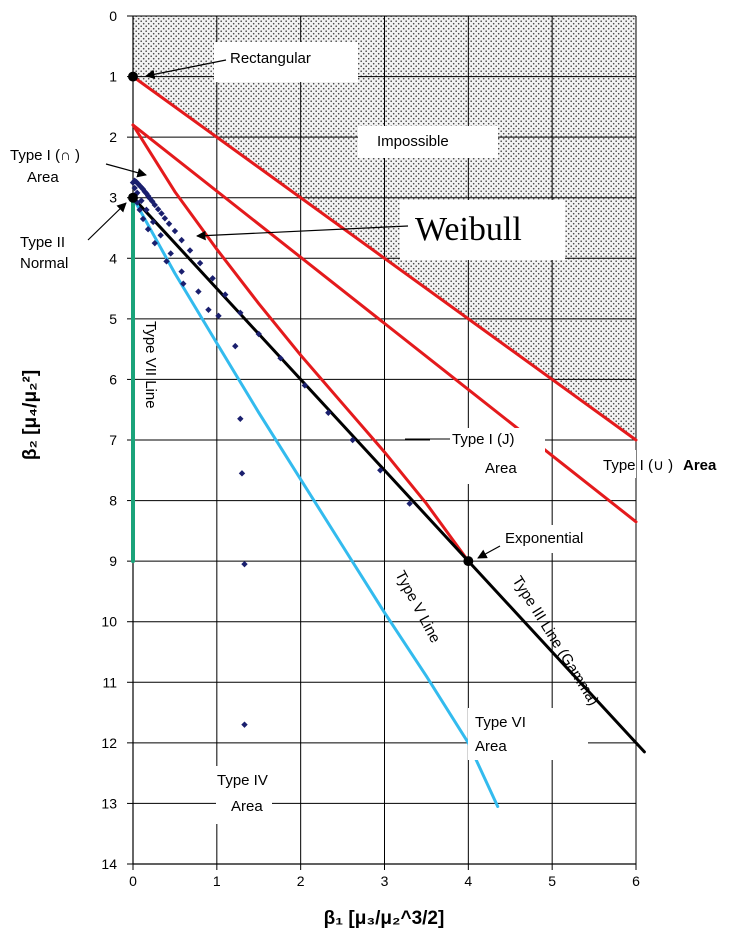  What do you see at coordinates (113, 137) in the screenshot?
I see `y-tick-label: 2` at bounding box center [113, 137].